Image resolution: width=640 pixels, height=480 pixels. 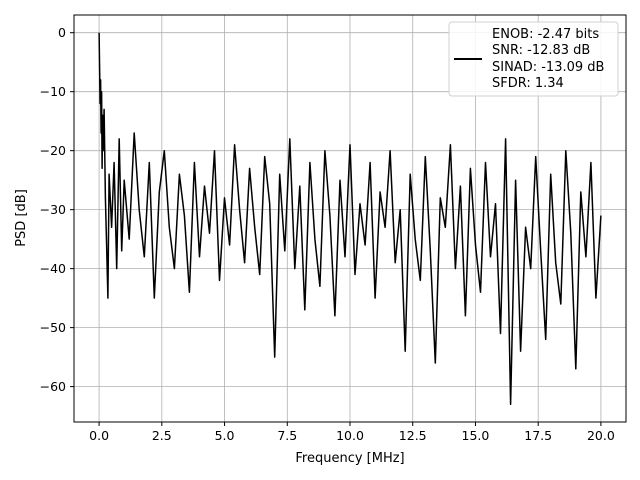 What do you see at coordinates (53, 268) in the screenshot?
I see `y-tick-label: −40` at bounding box center [53, 268].